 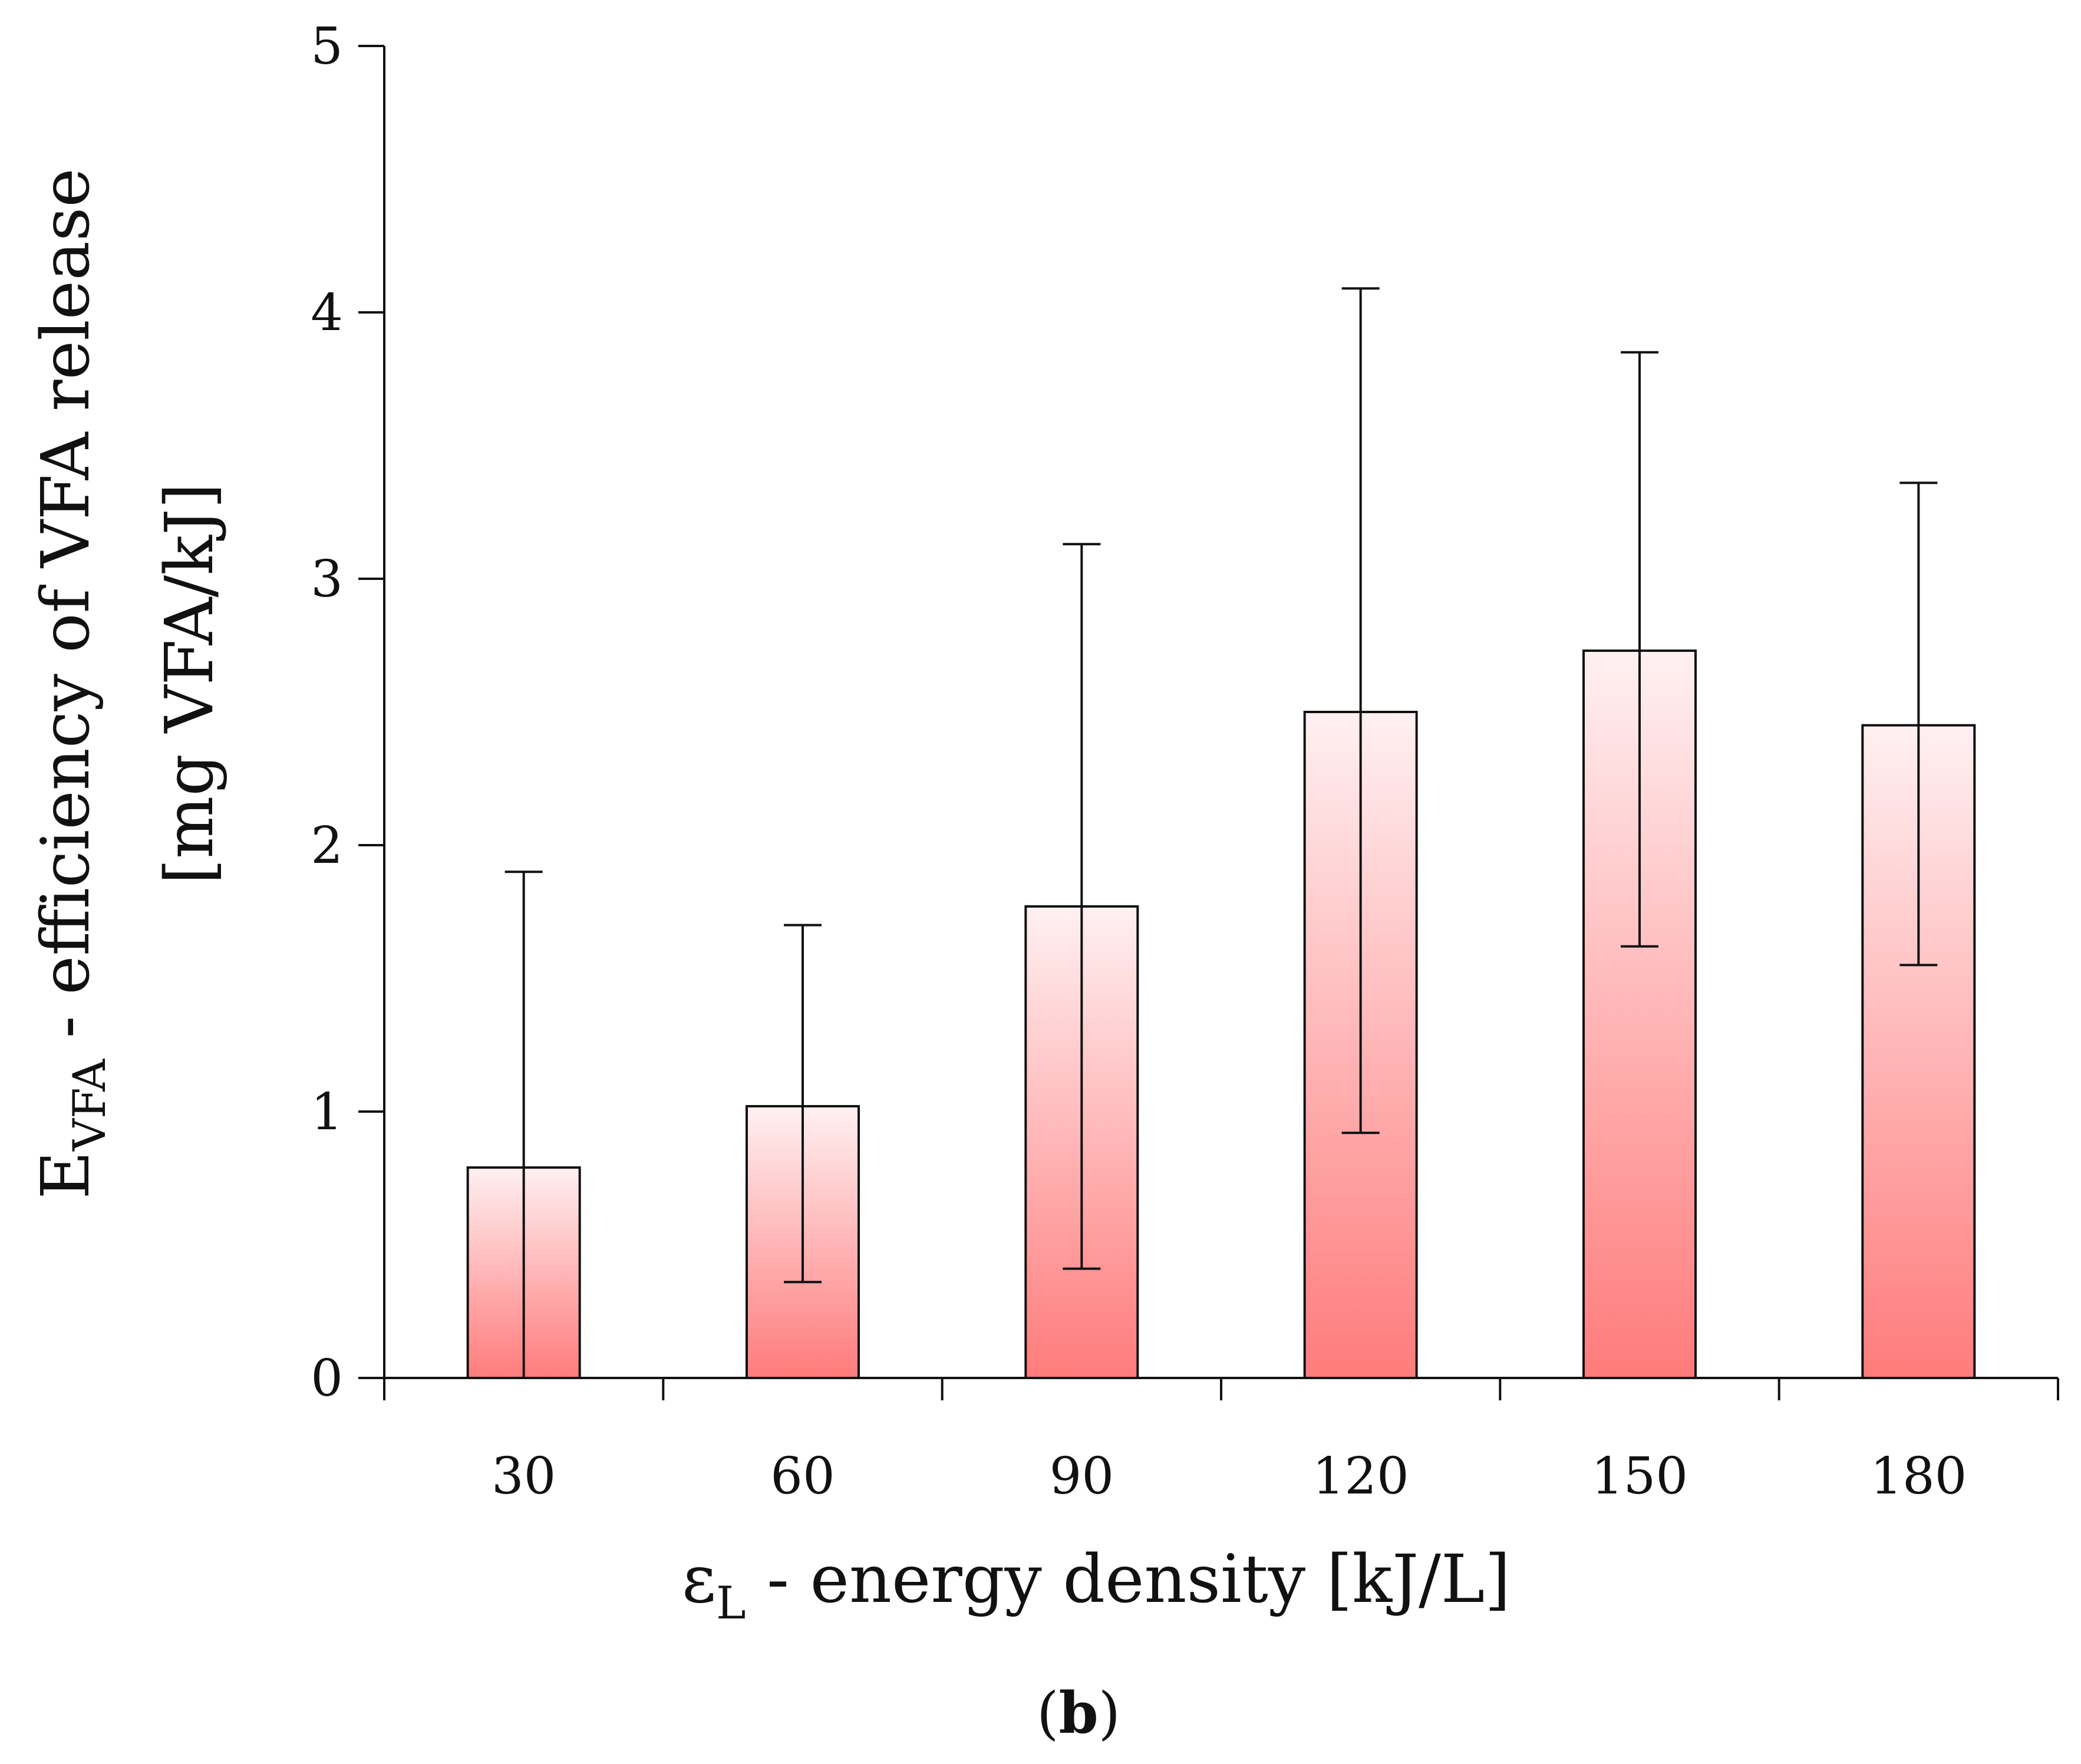 I want to click on y-tick-label: 1, so click(x=327, y=1112).